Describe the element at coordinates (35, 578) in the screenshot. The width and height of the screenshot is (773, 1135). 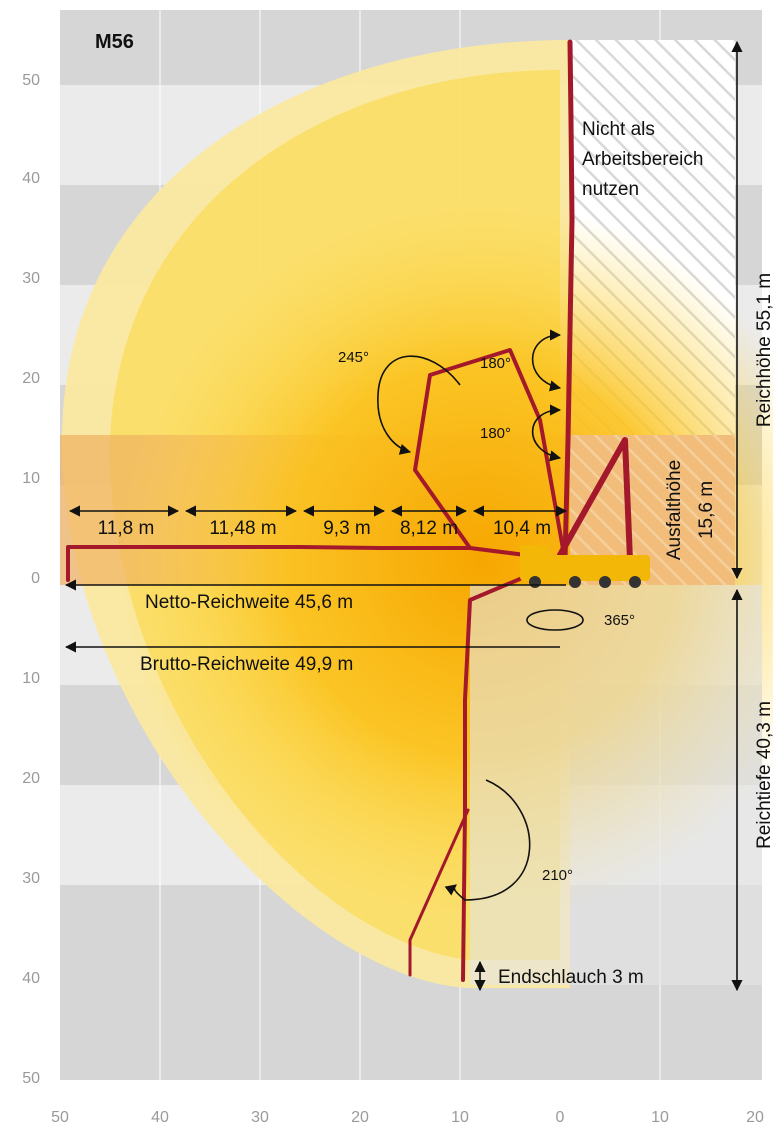
I see `y-tick: 0` at that location.